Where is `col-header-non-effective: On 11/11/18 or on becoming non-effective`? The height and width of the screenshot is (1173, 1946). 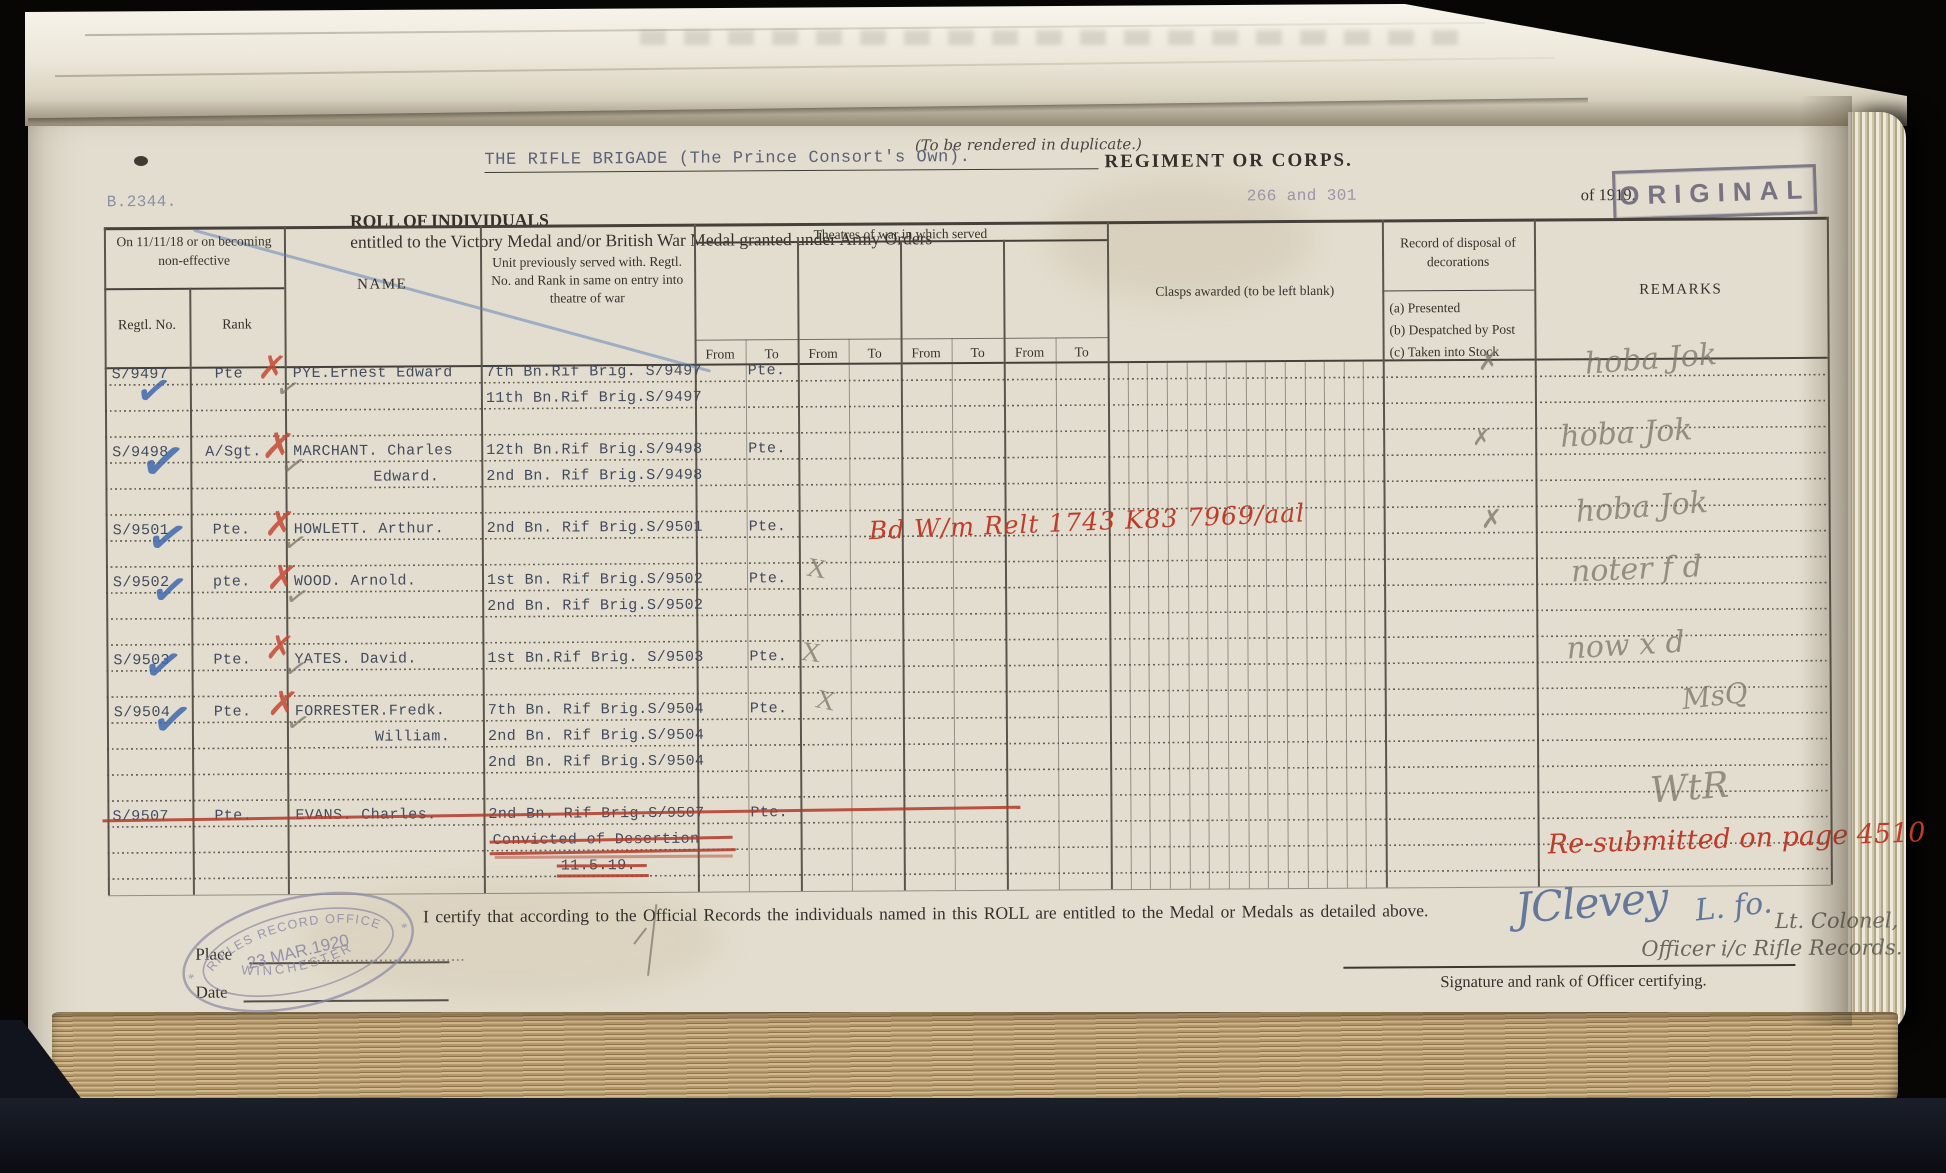
col-header-non-effective: On 11/11/18 or on becoming non-effective is located at coordinates (194, 250).